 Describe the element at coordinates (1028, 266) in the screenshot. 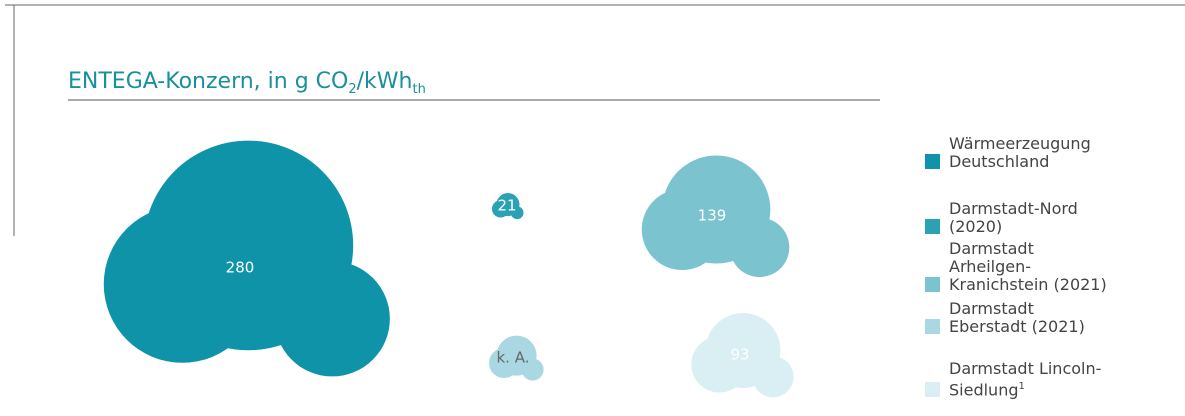

I see `legend-label: Darmstadt Arheilgen-Kranichstein (2021)` at that location.